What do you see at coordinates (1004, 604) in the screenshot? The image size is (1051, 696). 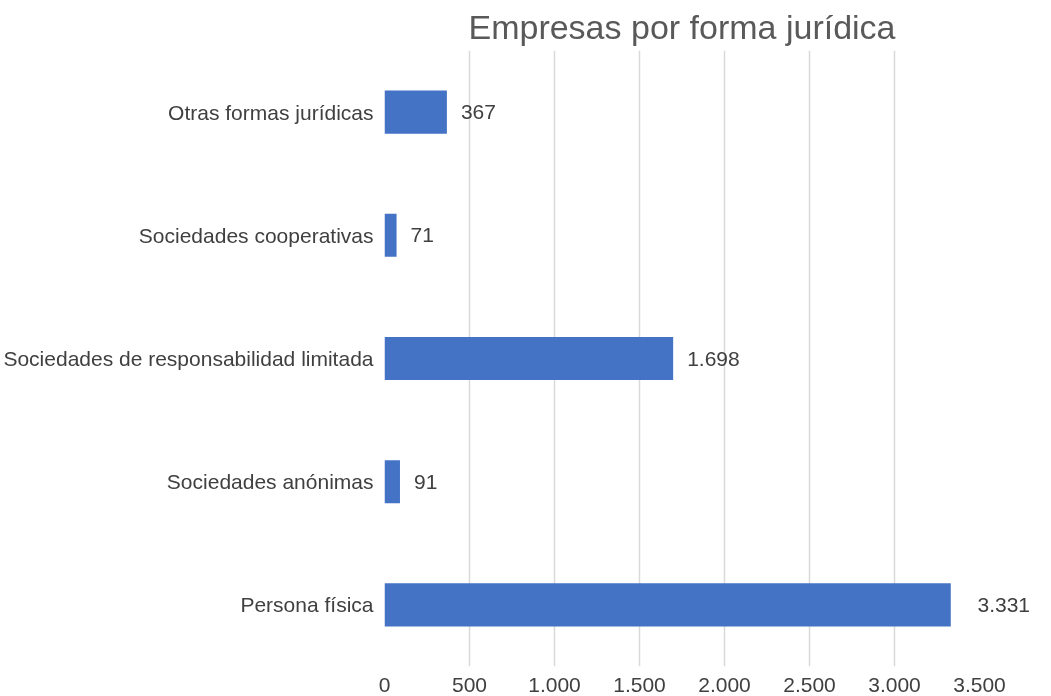 I see `data-label: 3.331` at bounding box center [1004, 604].